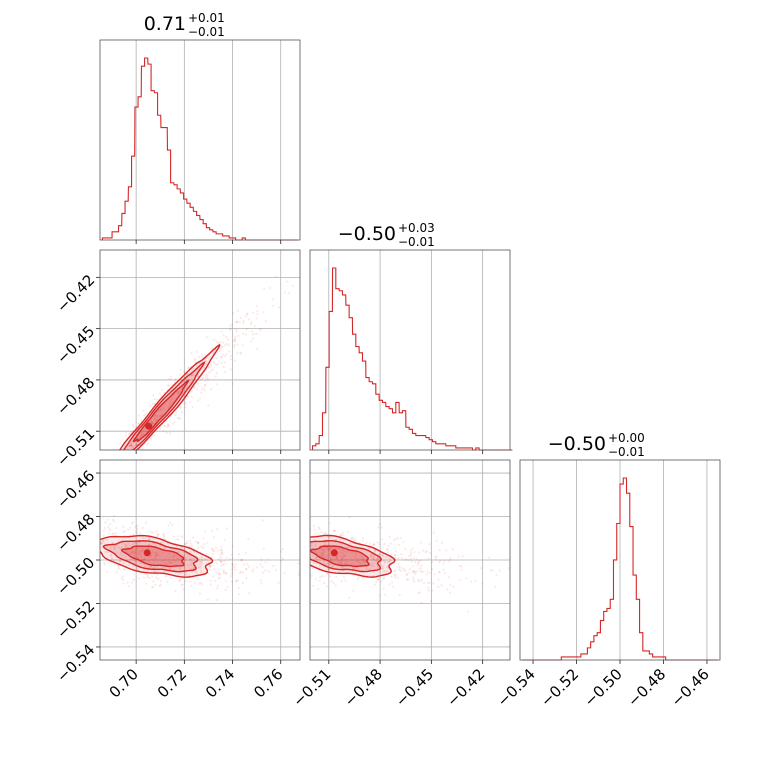  I want to click on y-tick-label-1-1: −0.48, so click(75, 396).